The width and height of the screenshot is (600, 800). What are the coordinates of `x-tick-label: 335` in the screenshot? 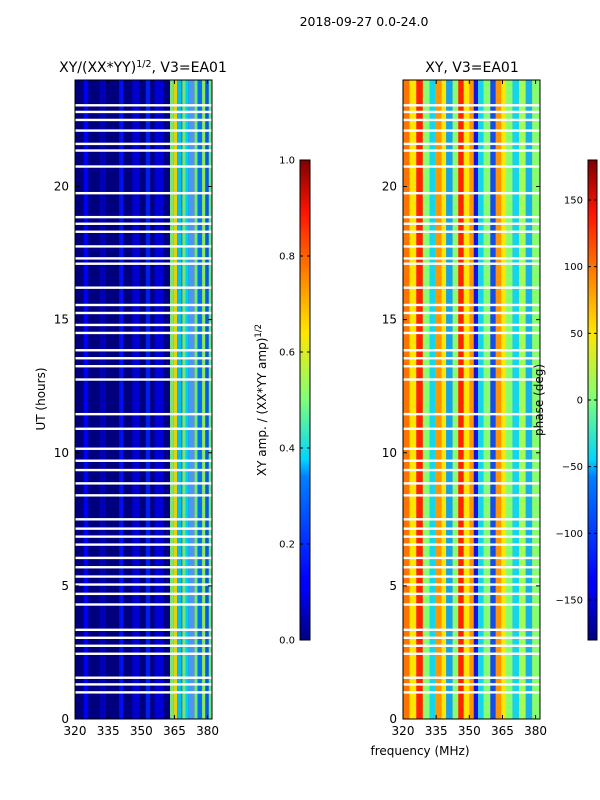 It's located at (108, 731).